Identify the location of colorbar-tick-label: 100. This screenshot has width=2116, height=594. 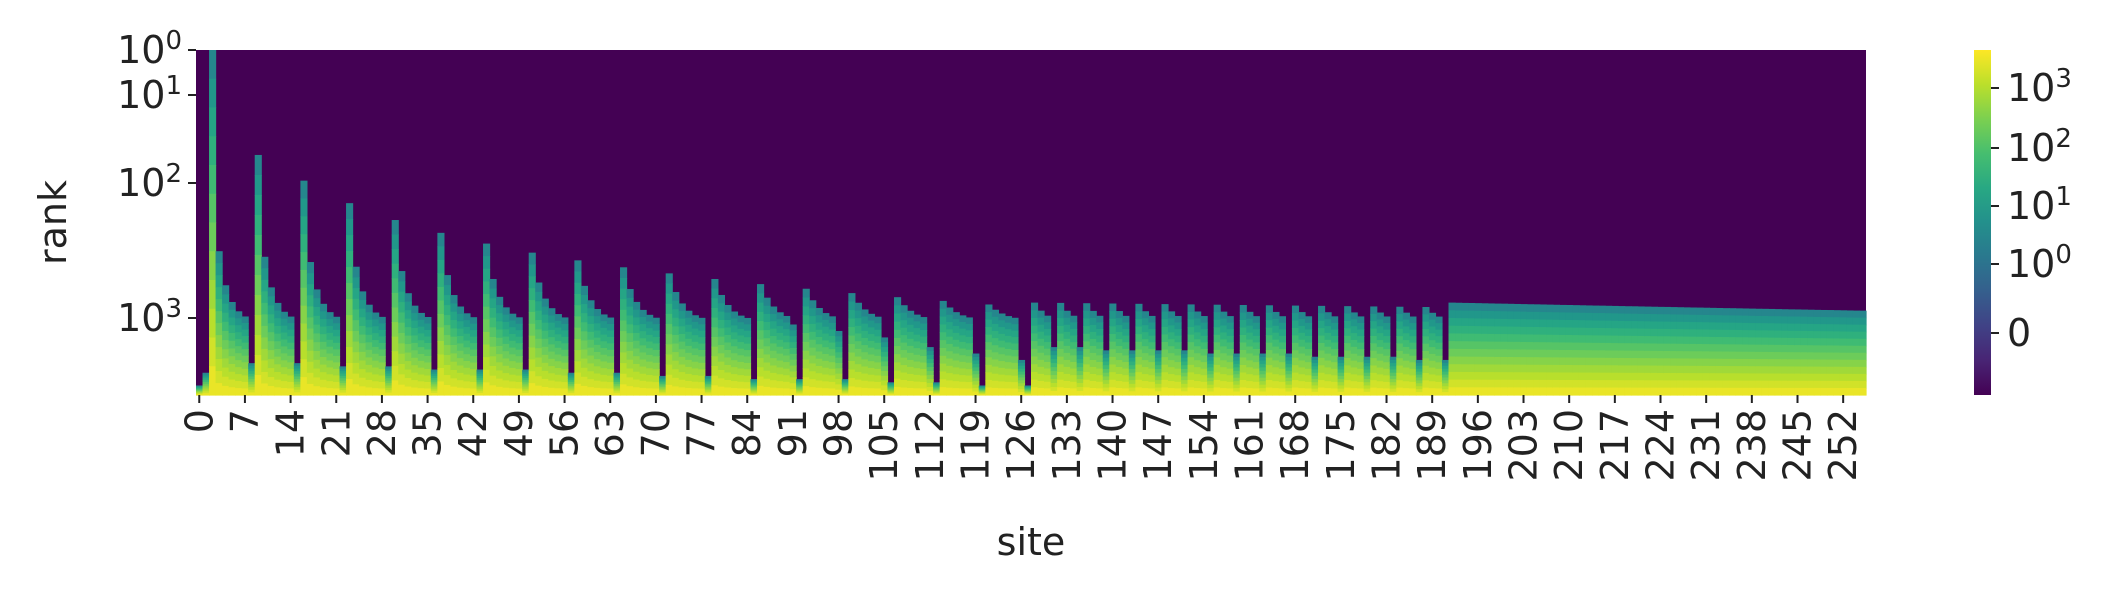
(2039, 263).